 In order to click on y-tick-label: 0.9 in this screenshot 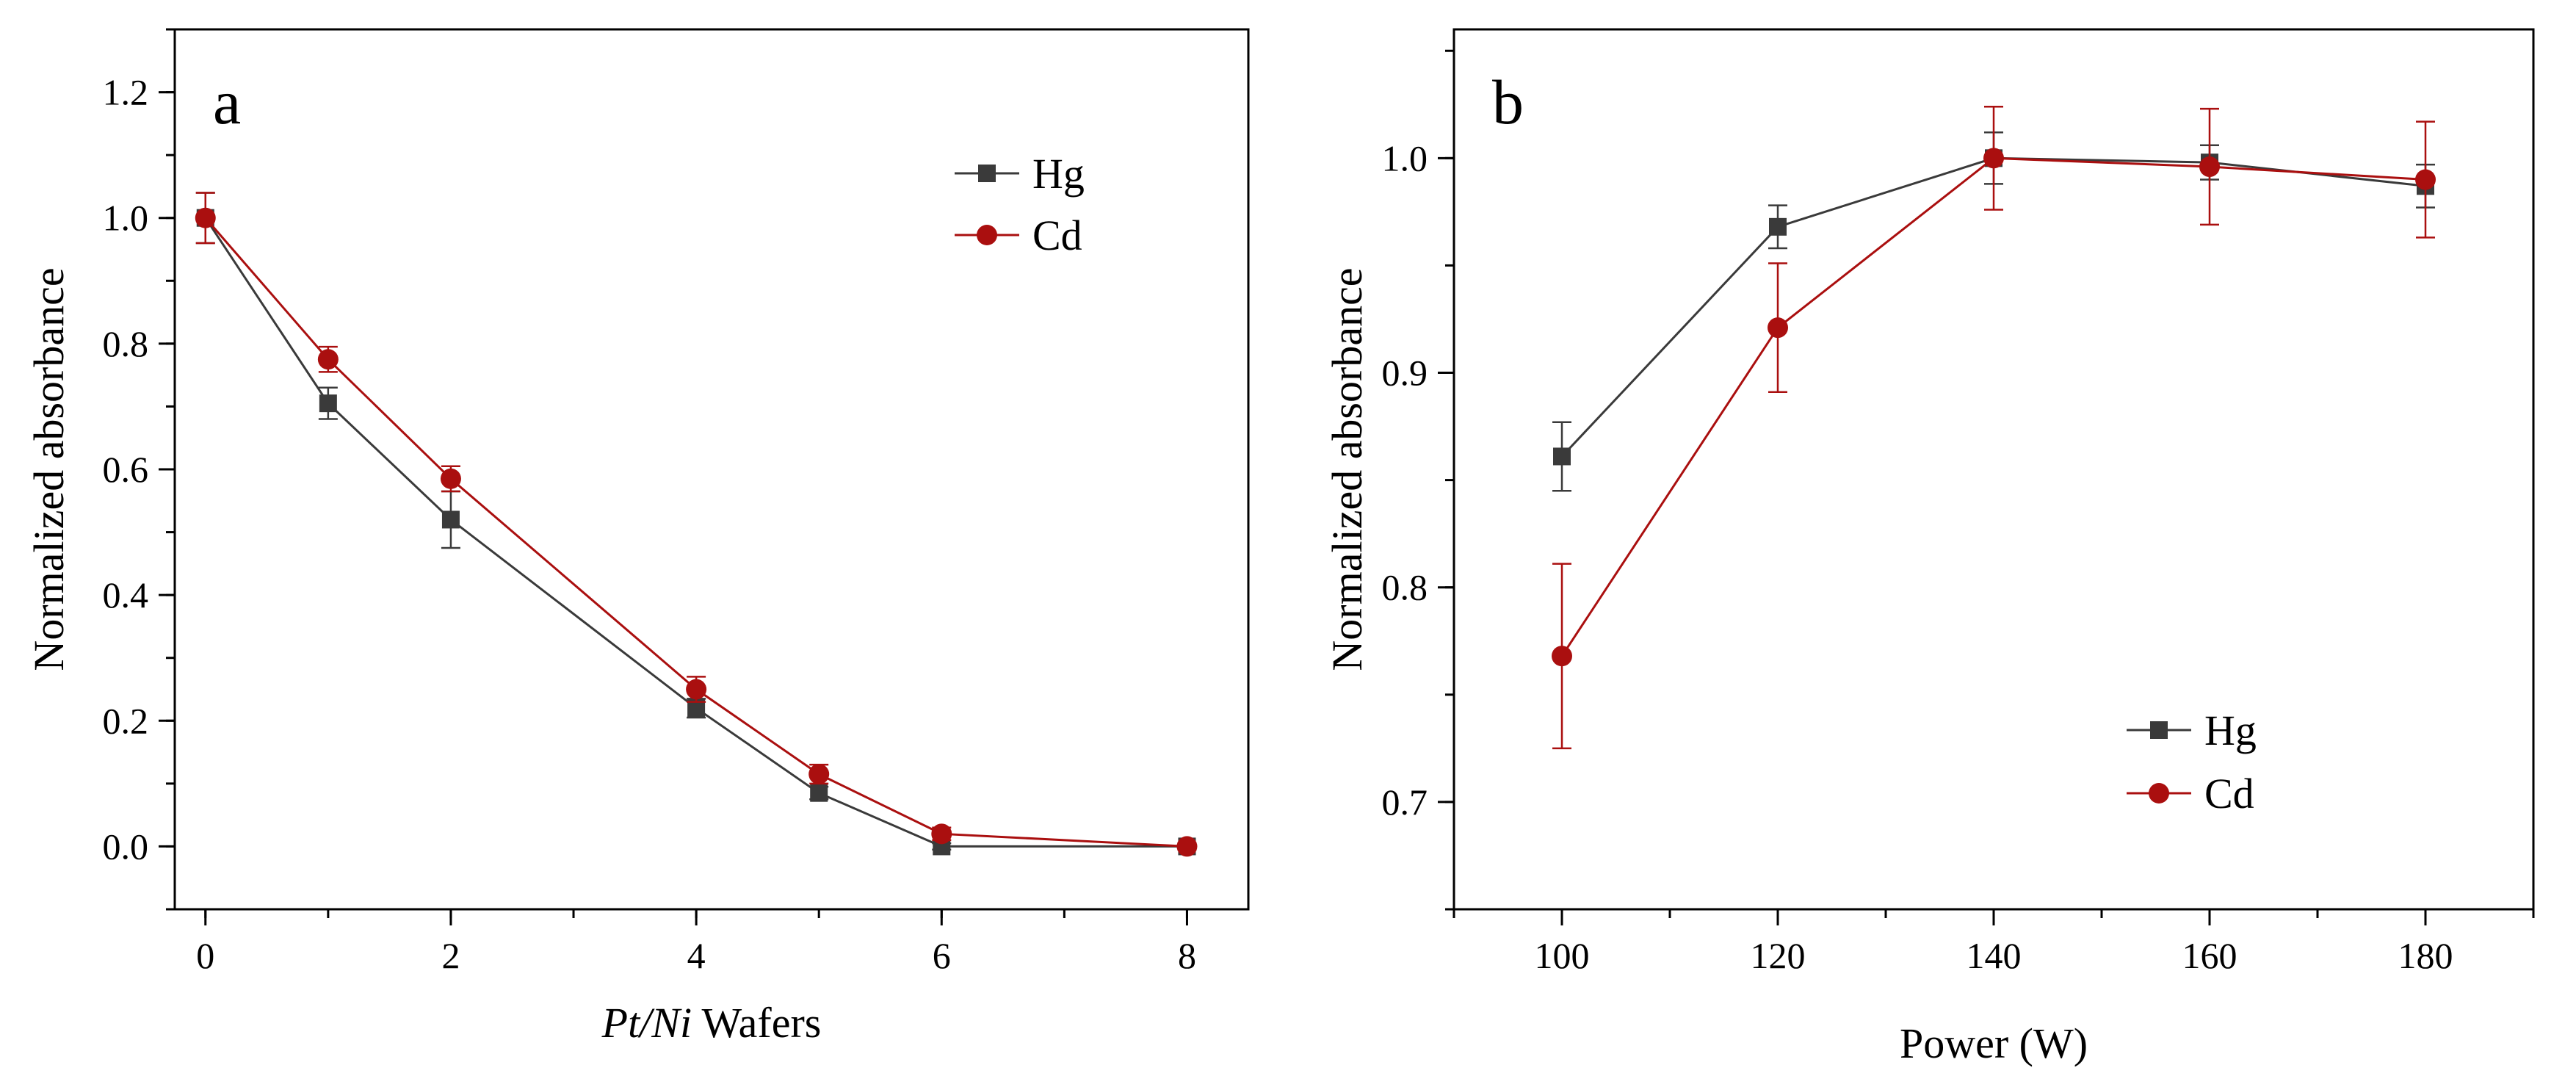, I will do `click(1405, 373)`.